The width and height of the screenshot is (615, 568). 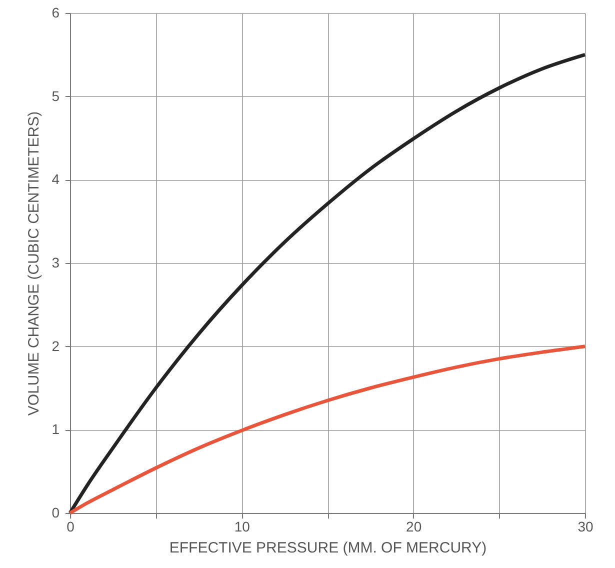 What do you see at coordinates (56, 12) in the screenshot?
I see `y-tick-label: 6` at bounding box center [56, 12].